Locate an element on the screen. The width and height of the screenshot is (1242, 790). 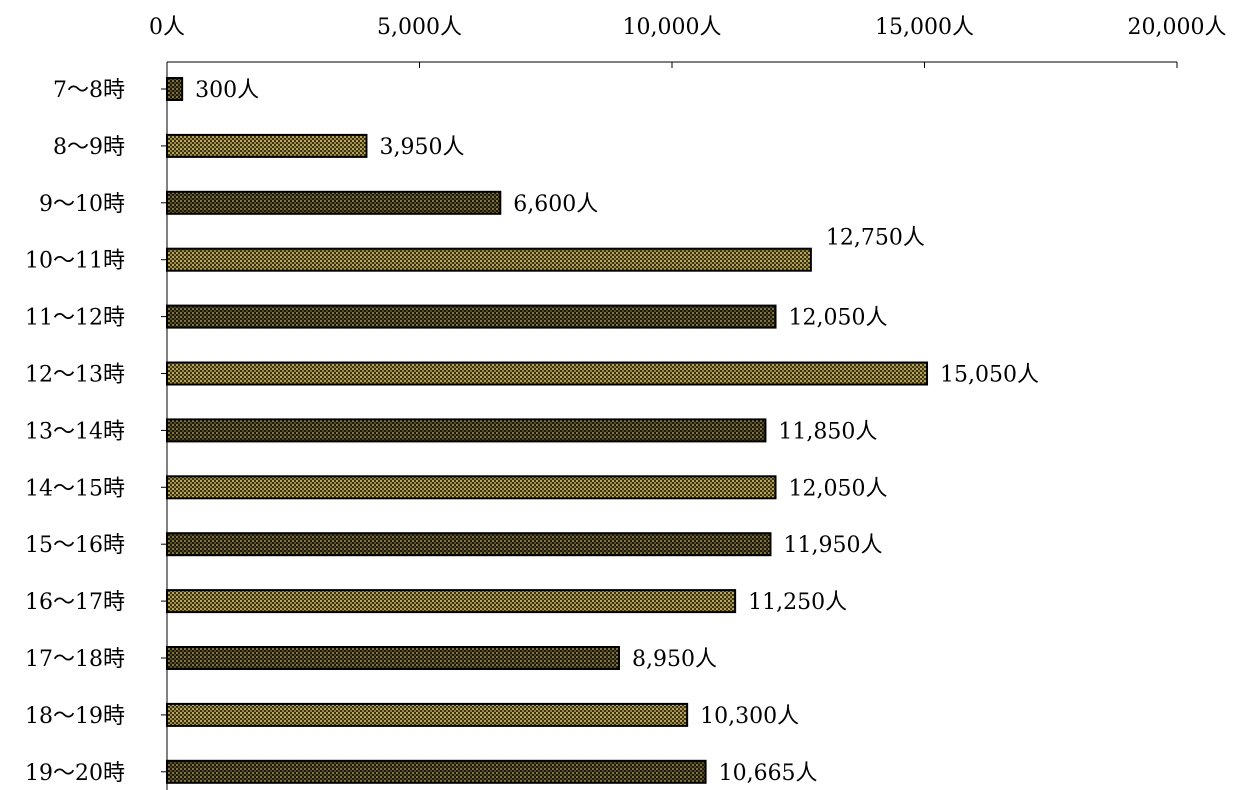
category-label: 8～9時 is located at coordinates (89, 147).